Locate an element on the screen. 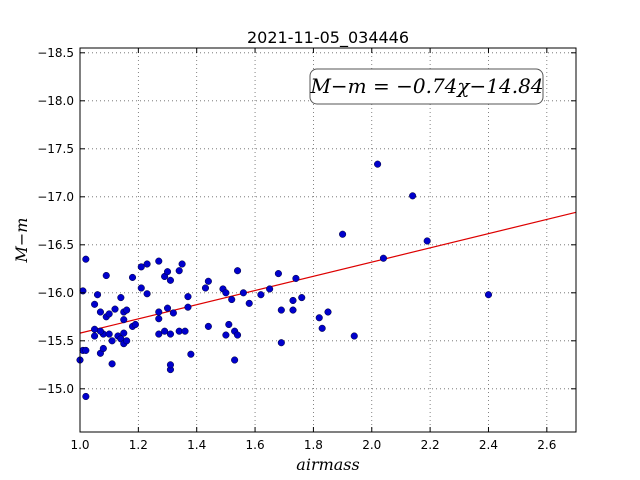 Image resolution: width=640 pixels, height=480 pixels. x-tick-label: 2.6 is located at coordinates (546, 445).